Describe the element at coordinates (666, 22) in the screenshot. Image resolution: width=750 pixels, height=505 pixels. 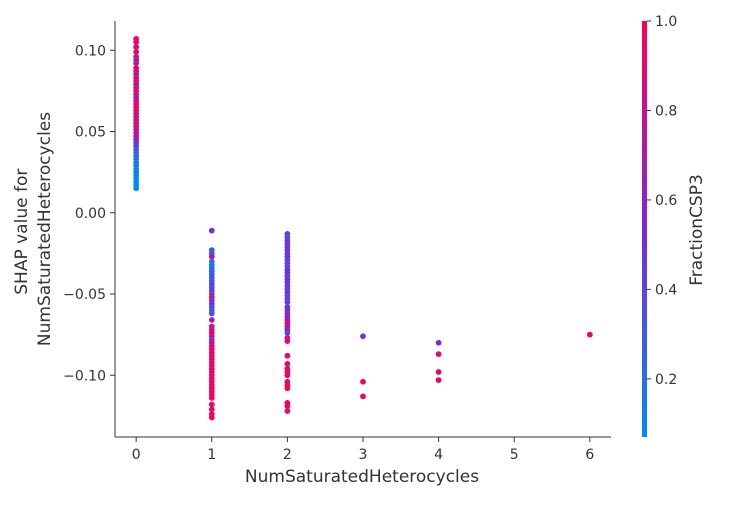
I see `colorbar-tick-label: 1.0` at that location.